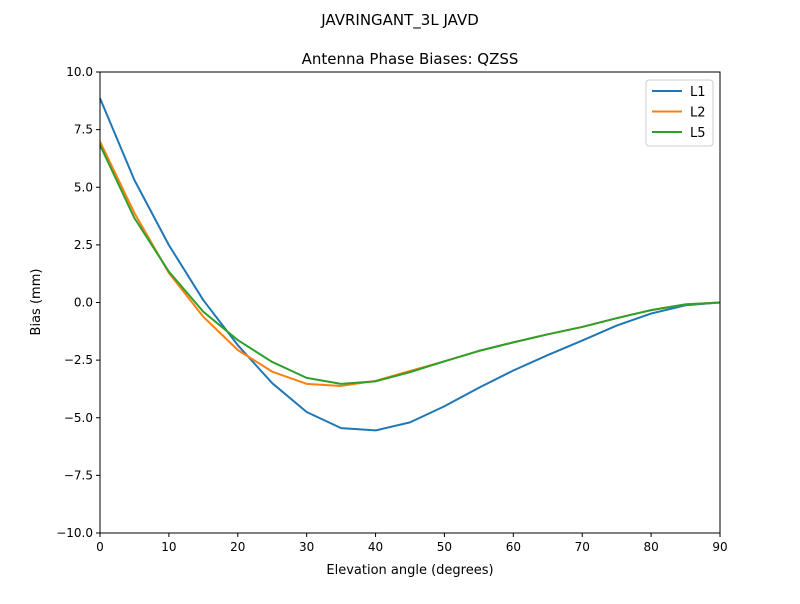 Image resolution: width=800 pixels, height=604 pixels. I want to click on x-tick-label: 60, so click(513, 547).